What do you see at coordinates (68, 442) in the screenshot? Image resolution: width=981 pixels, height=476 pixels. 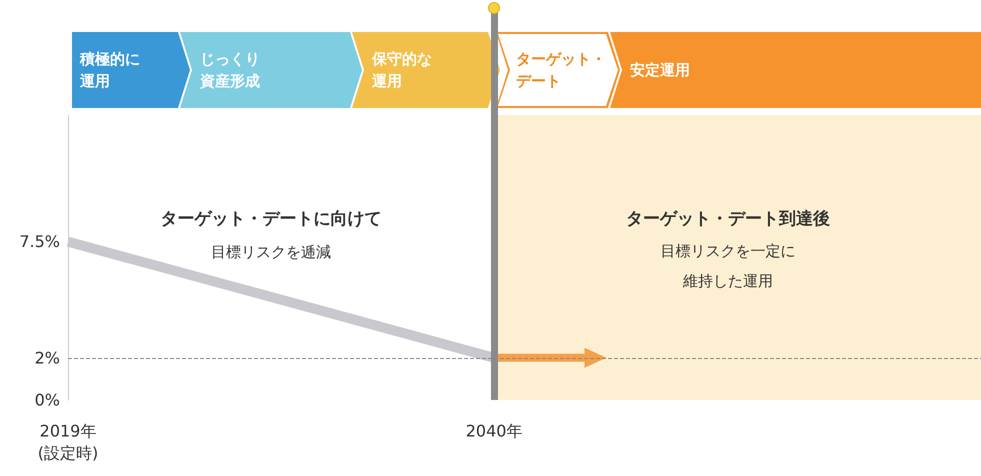 I see `x-tick-label: 2019年 (設定時)` at bounding box center [68, 442].